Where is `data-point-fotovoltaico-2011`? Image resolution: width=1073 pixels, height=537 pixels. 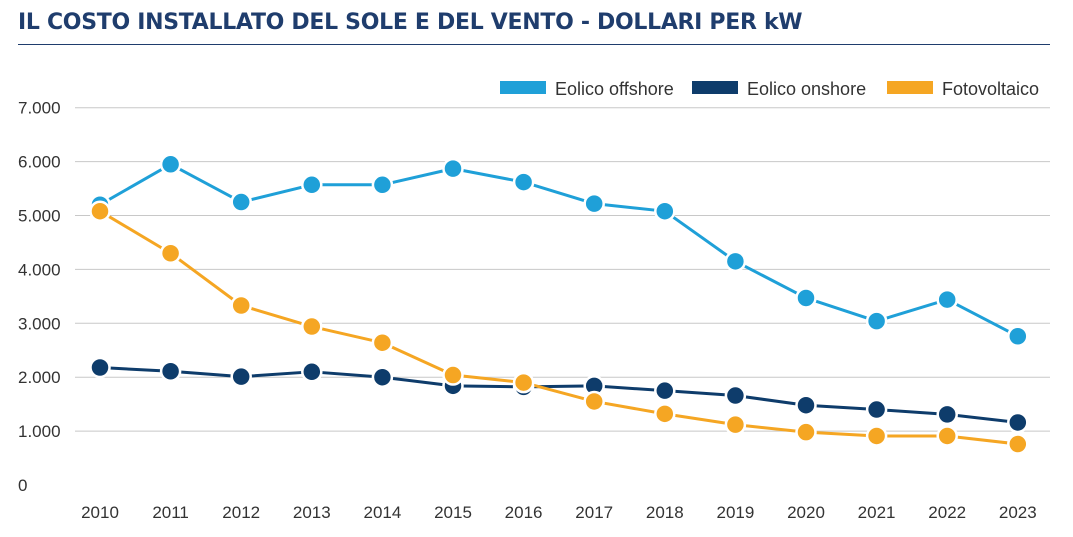
data-point-fotovoltaico-2011 is located at coordinates (170, 253).